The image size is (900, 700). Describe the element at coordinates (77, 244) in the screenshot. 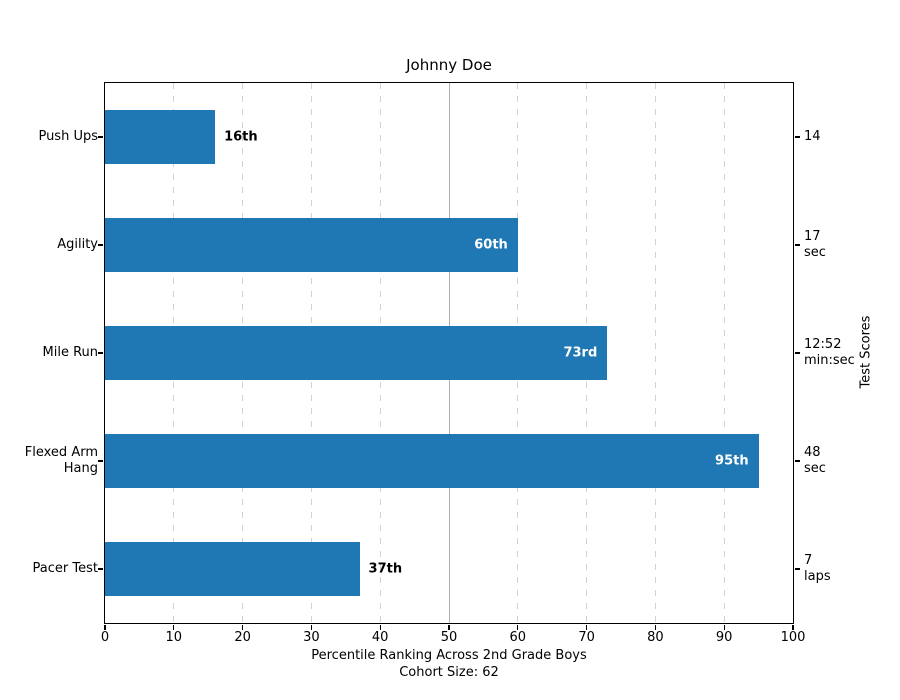

I see `category-label: Agility` at that location.